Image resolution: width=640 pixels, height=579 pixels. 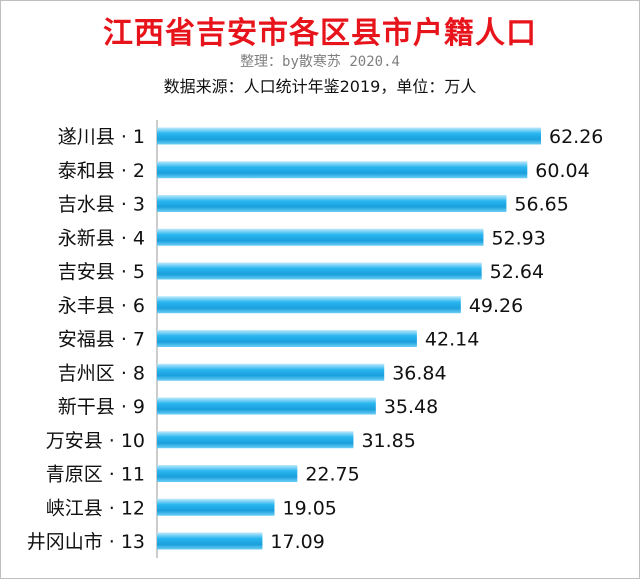 I want to click on value-label-1: 62.26, so click(x=576, y=137).